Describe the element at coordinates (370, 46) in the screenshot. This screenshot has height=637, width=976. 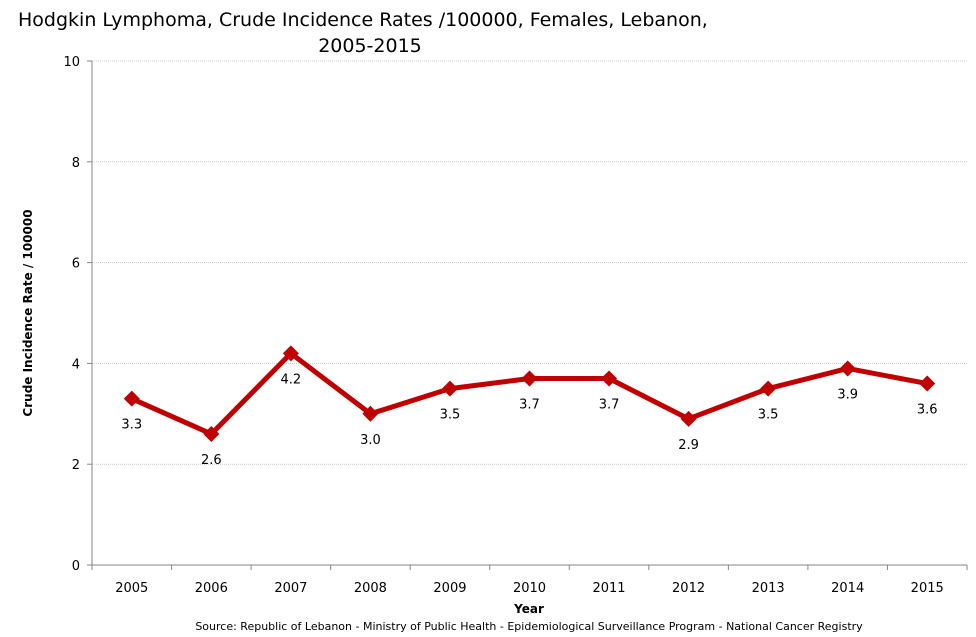
I see `chart-title-line2: 2005-2015` at that location.